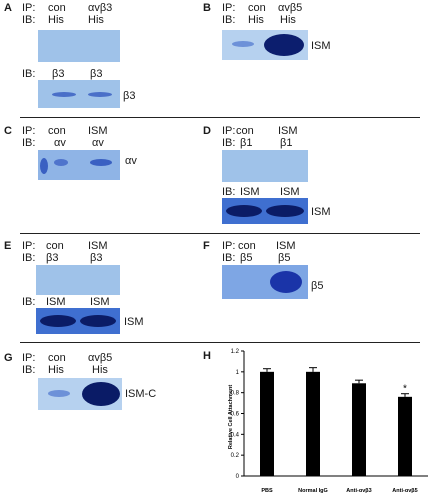 Image resolution: width=432 pixels, height=500 pixels. Describe the element at coordinates (313, 491) in the screenshot. I see `x-tick-label: Normal IgG` at that location.